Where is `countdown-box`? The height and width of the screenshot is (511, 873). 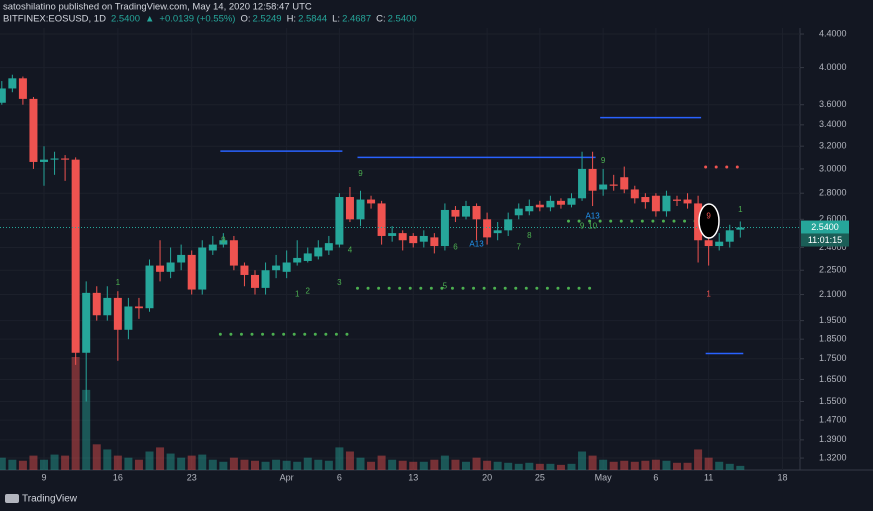
countdown-box is located at coordinates (825, 240).